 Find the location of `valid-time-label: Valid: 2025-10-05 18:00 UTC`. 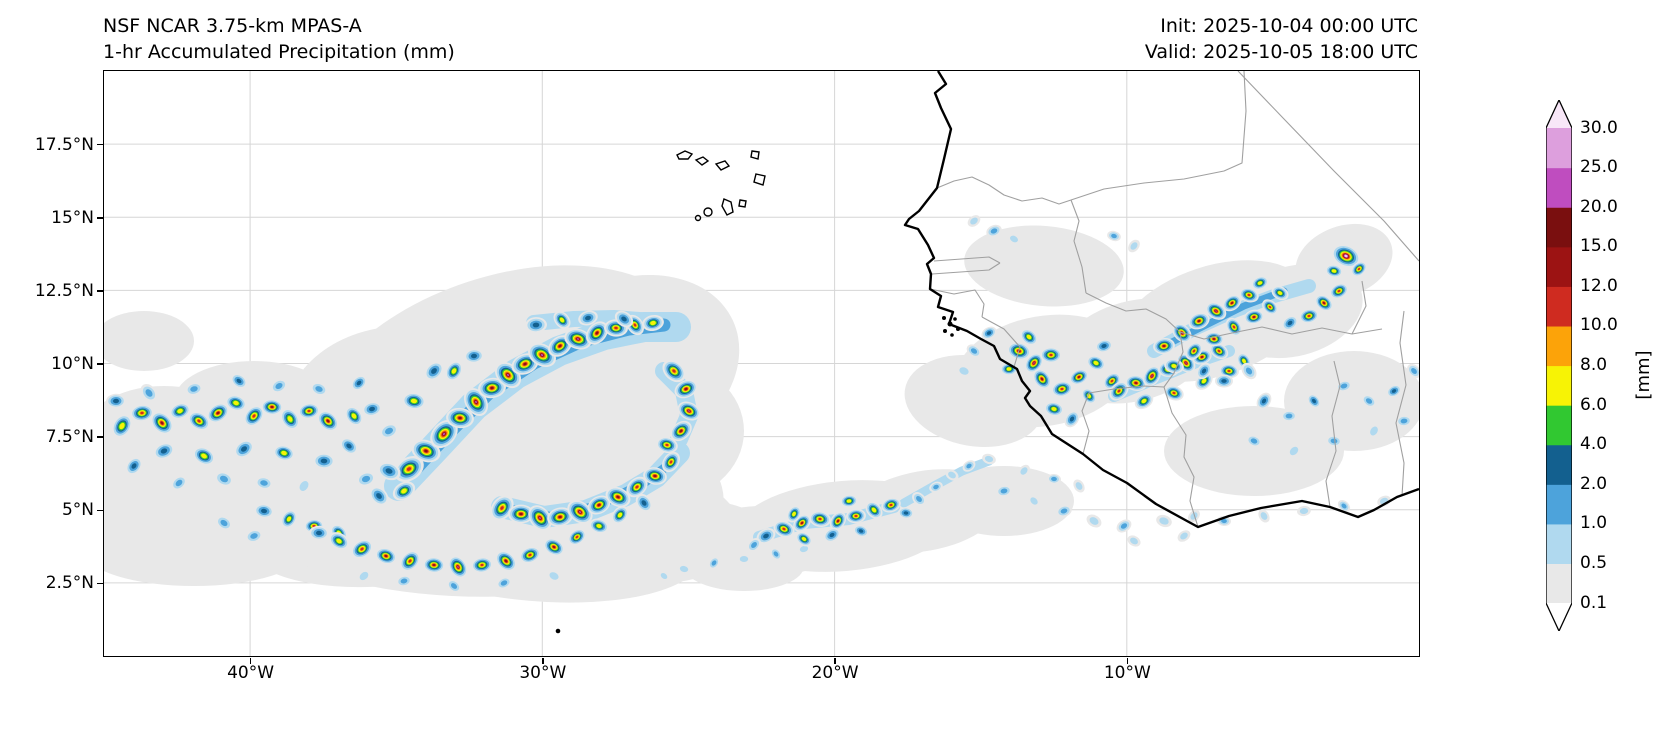

valid-time-label: Valid: 2025-10-05 18:00 UTC is located at coordinates (1281, 52).